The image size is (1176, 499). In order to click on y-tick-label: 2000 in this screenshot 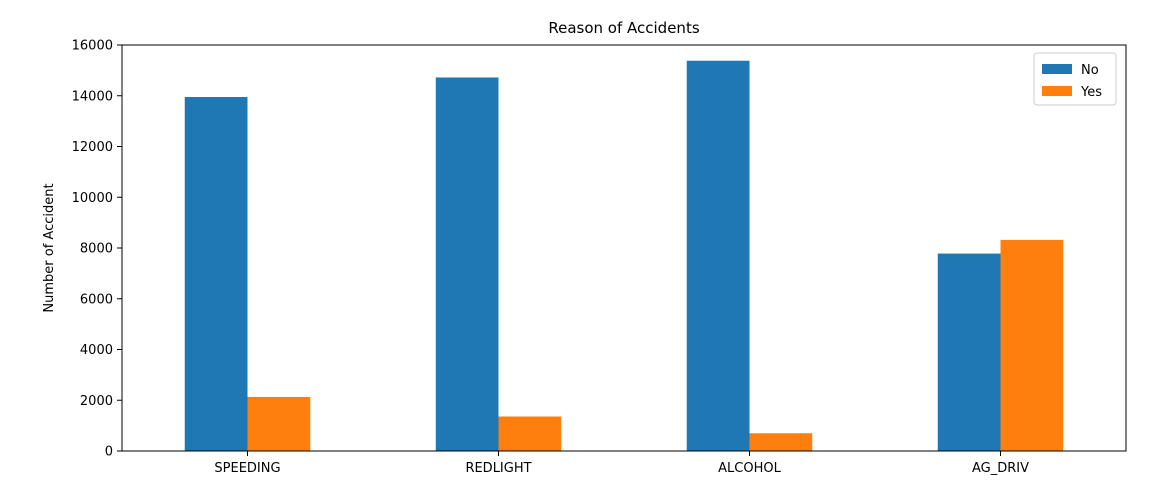, I will do `click(96, 401)`.